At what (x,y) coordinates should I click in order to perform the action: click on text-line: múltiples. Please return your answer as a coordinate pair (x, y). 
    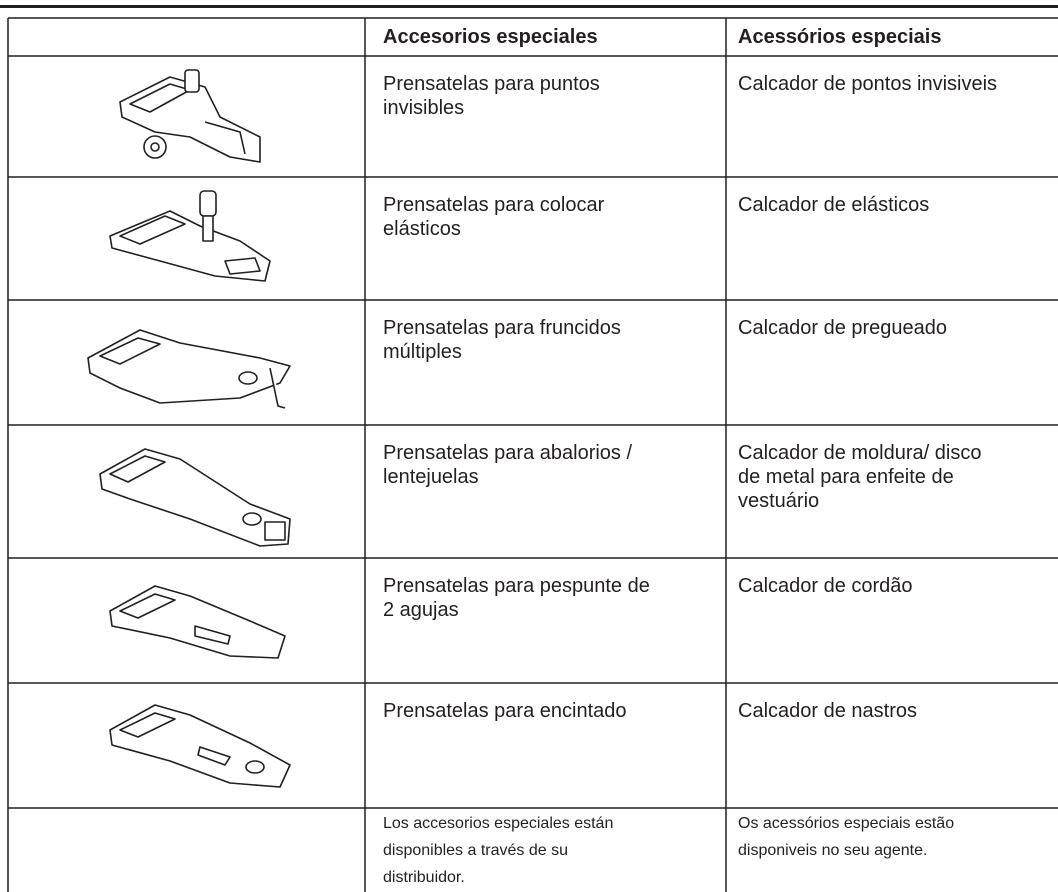
    Looking at the image, I should click on (422, 352).